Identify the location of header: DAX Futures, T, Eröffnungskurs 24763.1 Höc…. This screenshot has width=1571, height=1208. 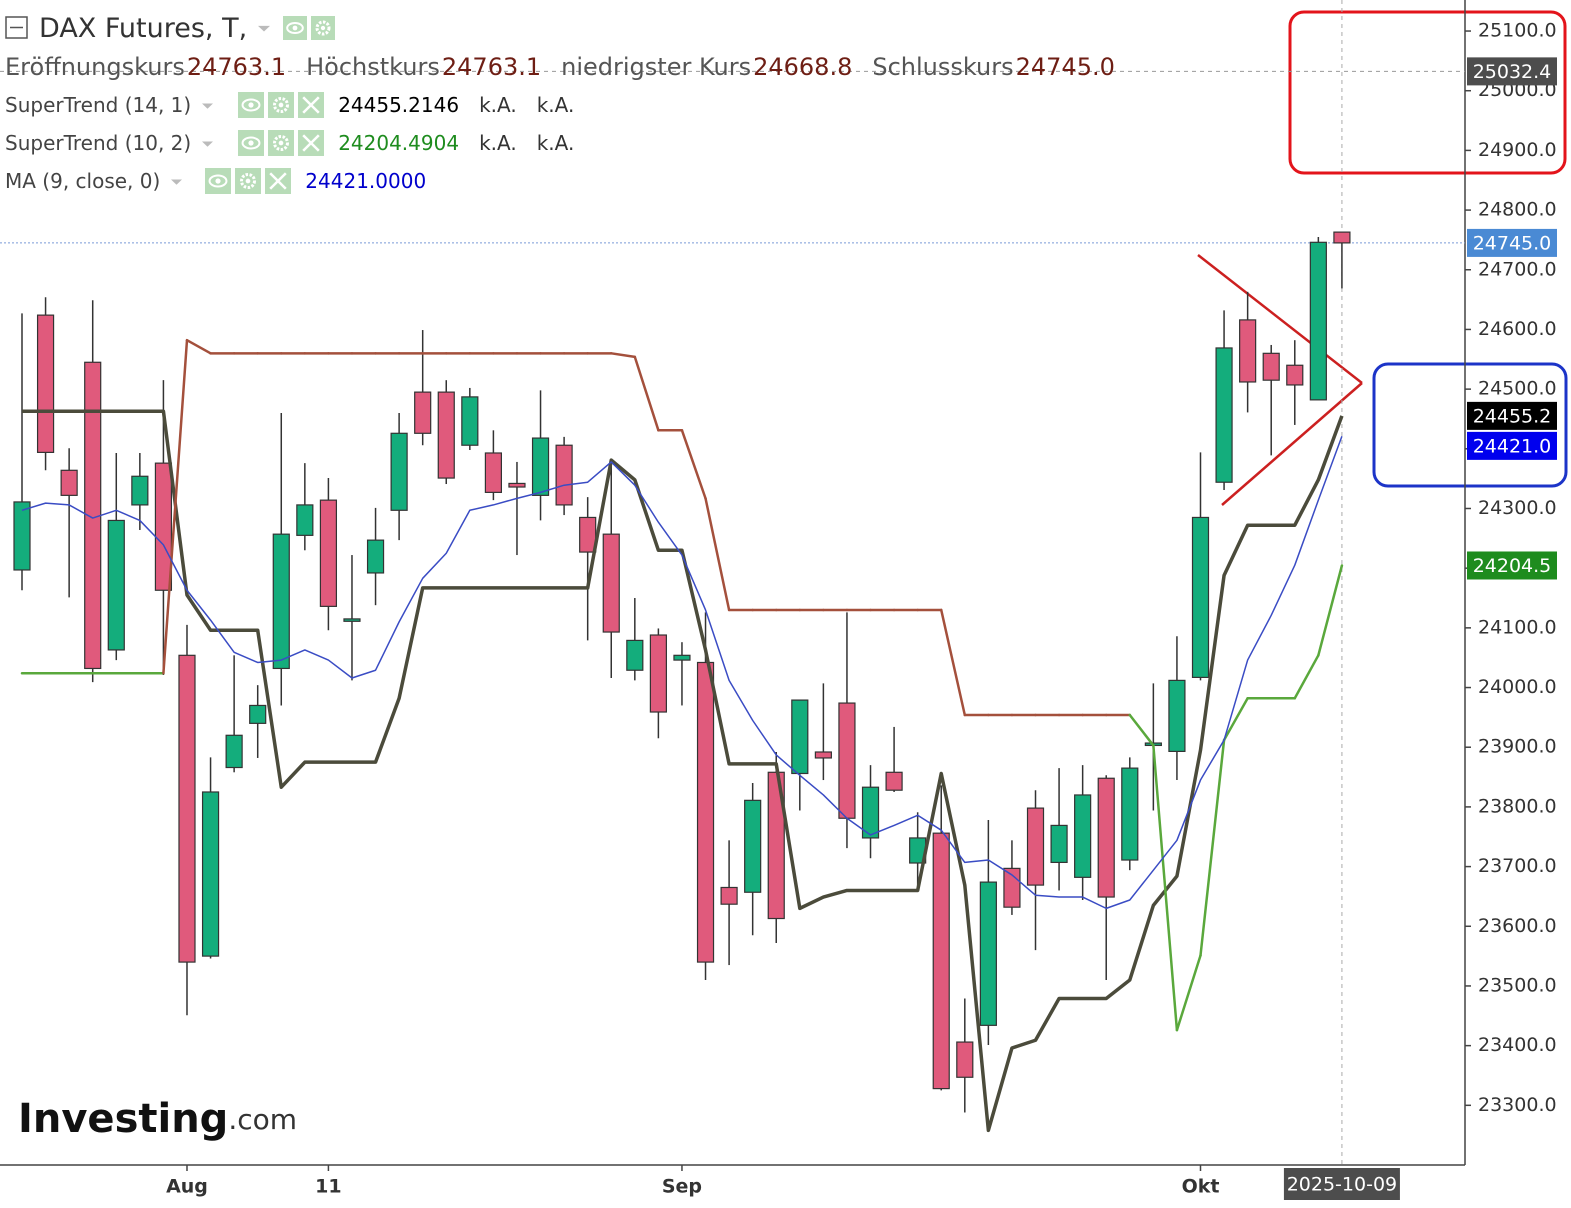
(560, 104).